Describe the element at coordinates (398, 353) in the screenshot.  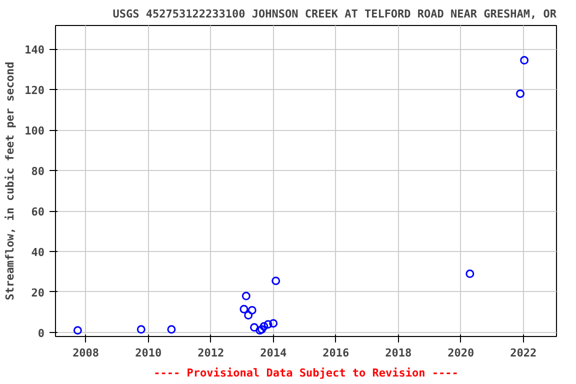
I see `x-tick-label: 2018` at that location.